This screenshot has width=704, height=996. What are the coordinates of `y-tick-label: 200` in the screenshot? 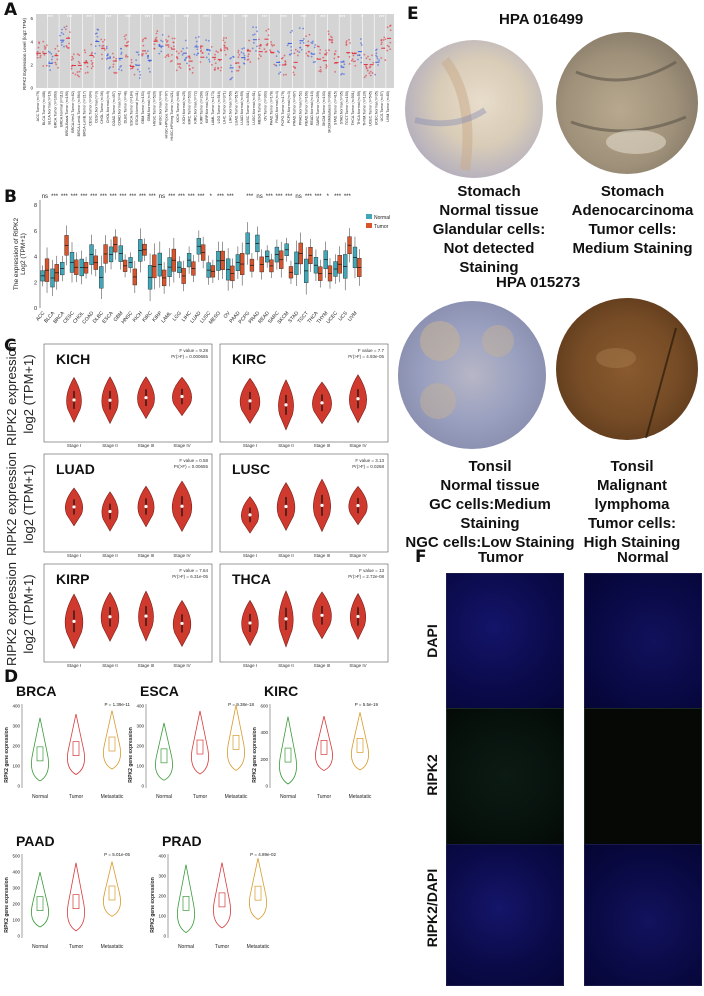 It's located at (16, 904).